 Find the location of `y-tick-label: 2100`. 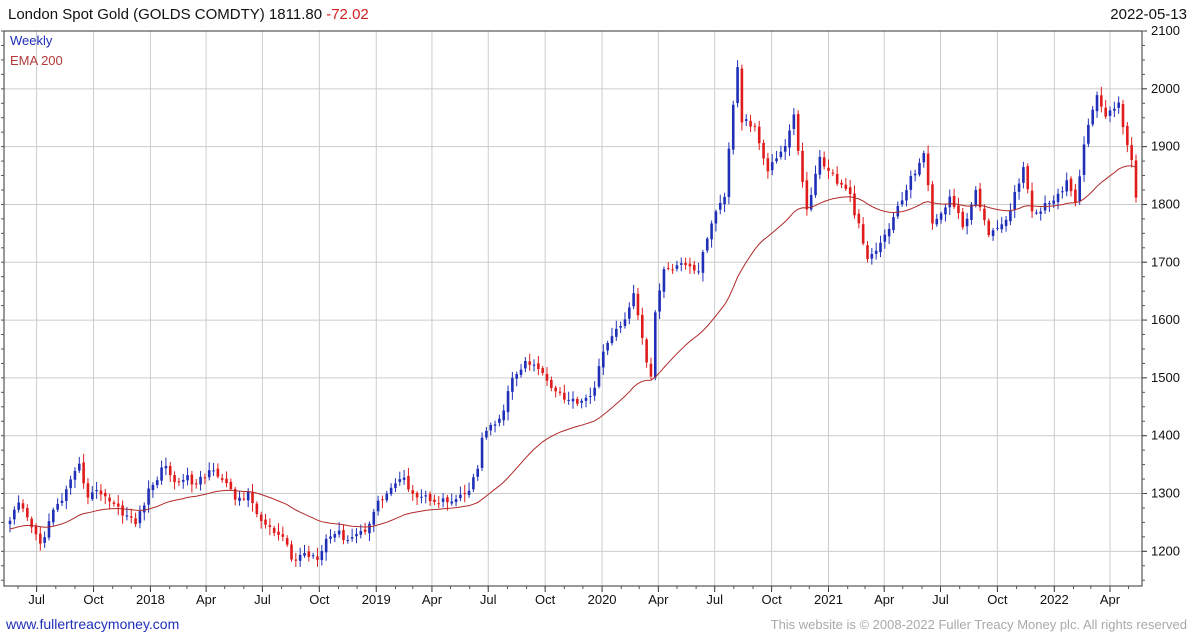

y-tick-label: 2100 is located at coordinates (1165, 30).